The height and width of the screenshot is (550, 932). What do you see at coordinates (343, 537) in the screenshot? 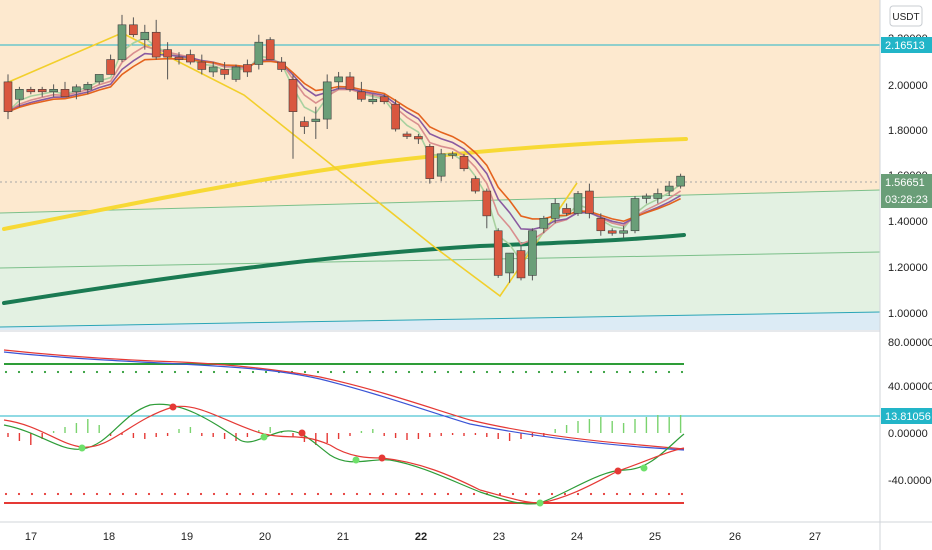
I see `time-tick: 21` at bounding box center [343, 537].